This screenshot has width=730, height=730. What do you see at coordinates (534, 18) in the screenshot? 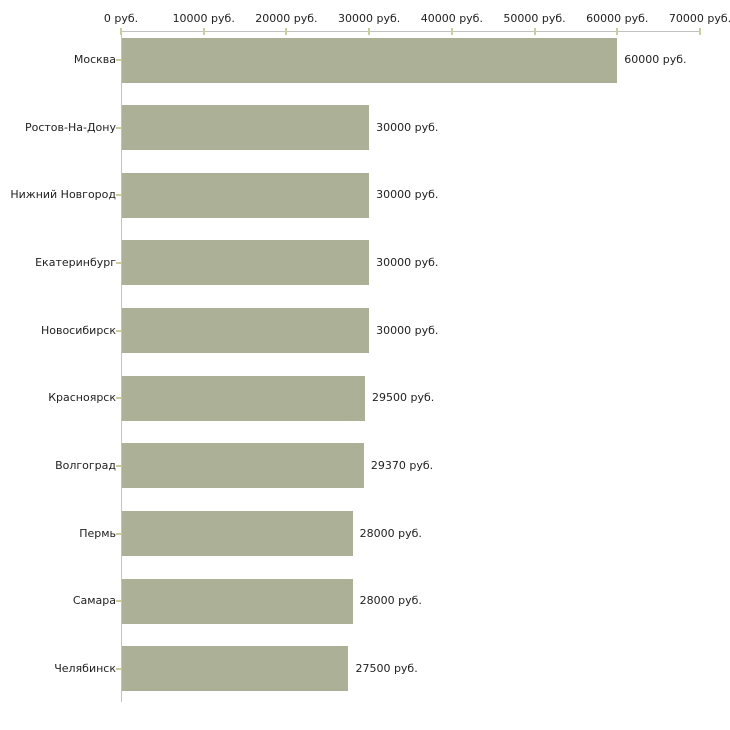
I see `x-tick-label: 50000 руб.` at bounding box center [534, 18].